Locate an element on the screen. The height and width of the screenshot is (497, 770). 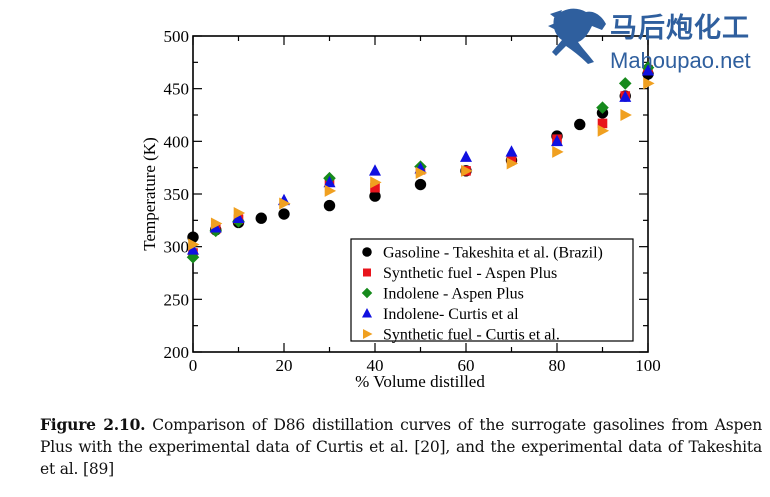
legend-item: Synthetic fuel - Aspen Plus is located at coordinates (460, 273).